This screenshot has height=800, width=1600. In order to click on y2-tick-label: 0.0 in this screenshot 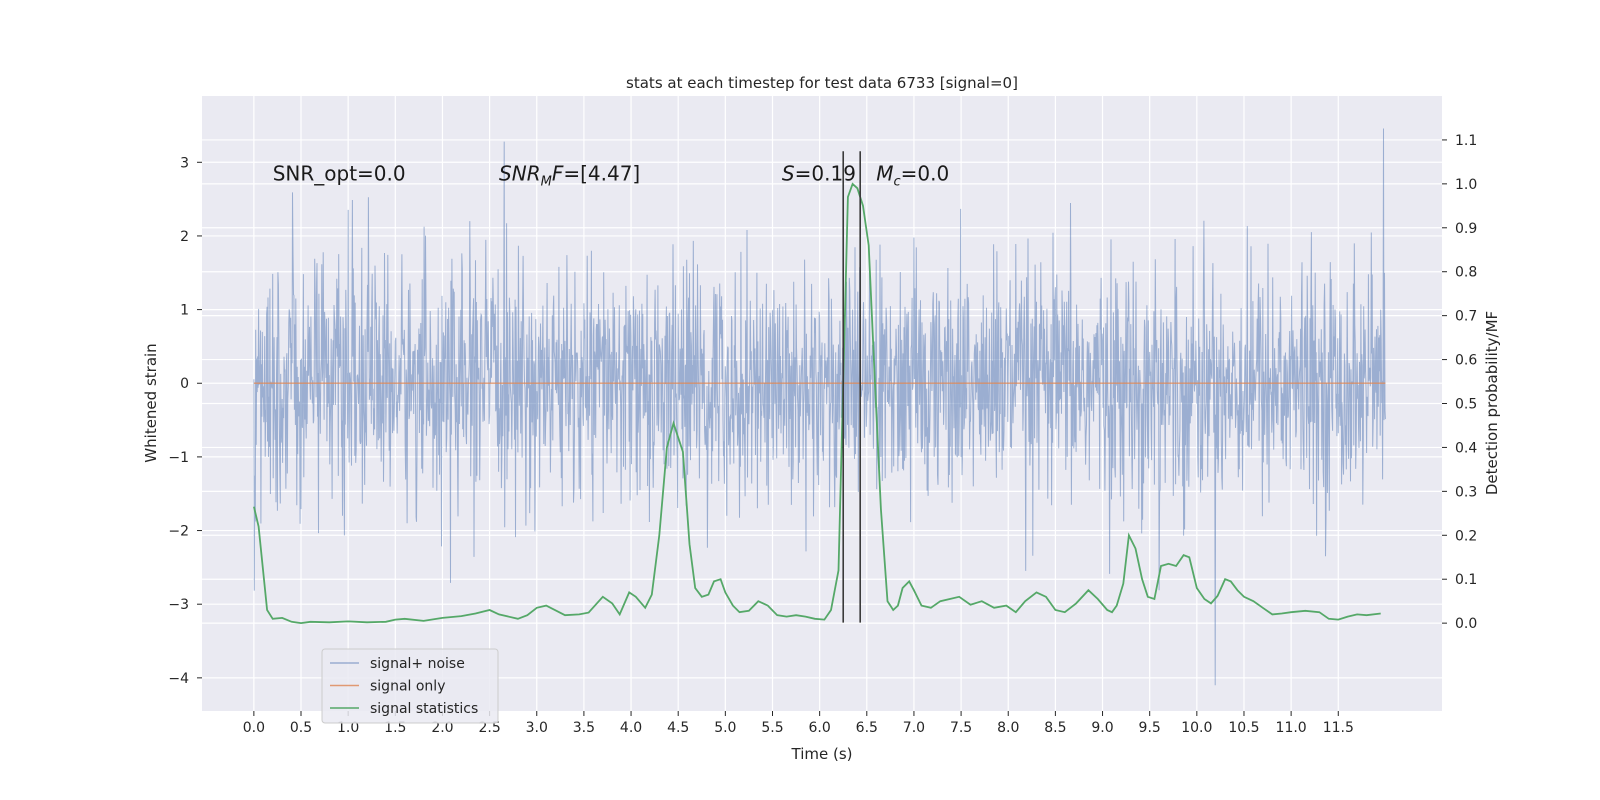, I will do `click(1466, 624)`.